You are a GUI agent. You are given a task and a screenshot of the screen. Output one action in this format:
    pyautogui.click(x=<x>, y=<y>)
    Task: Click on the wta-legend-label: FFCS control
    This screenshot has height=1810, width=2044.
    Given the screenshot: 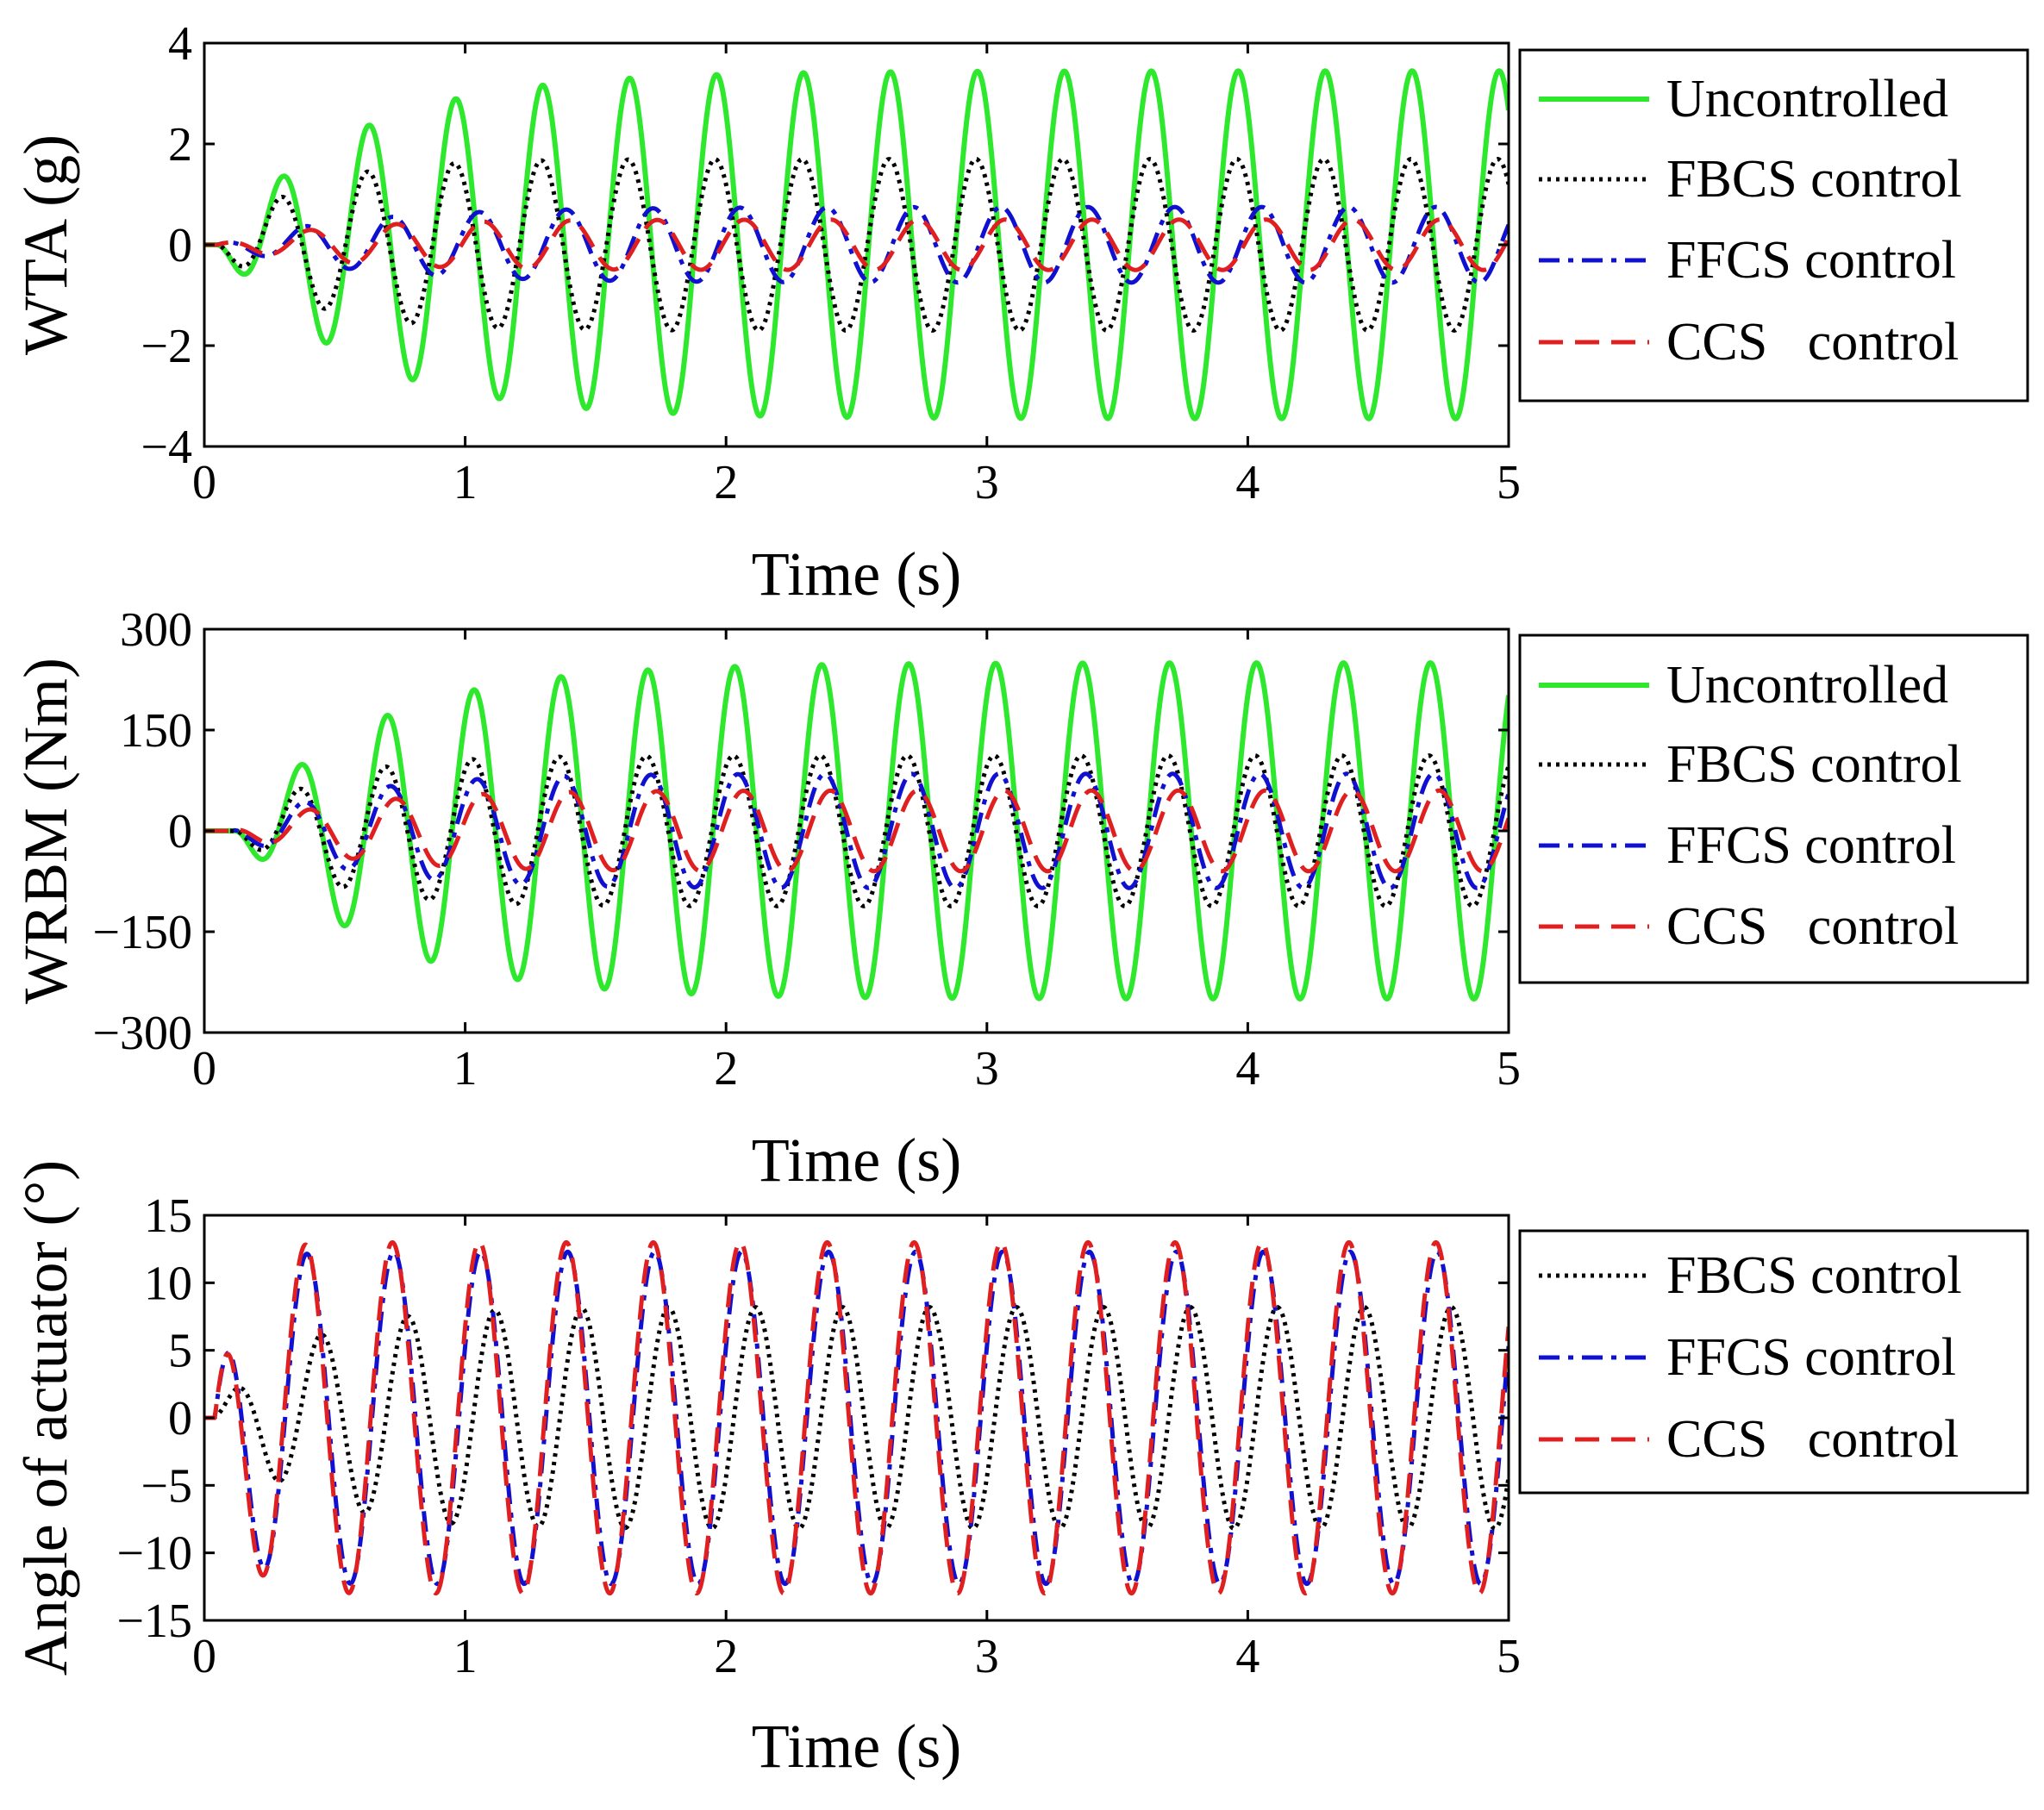 What is the action you would take?
    pyautogui.click(x=1811, y=260)
    